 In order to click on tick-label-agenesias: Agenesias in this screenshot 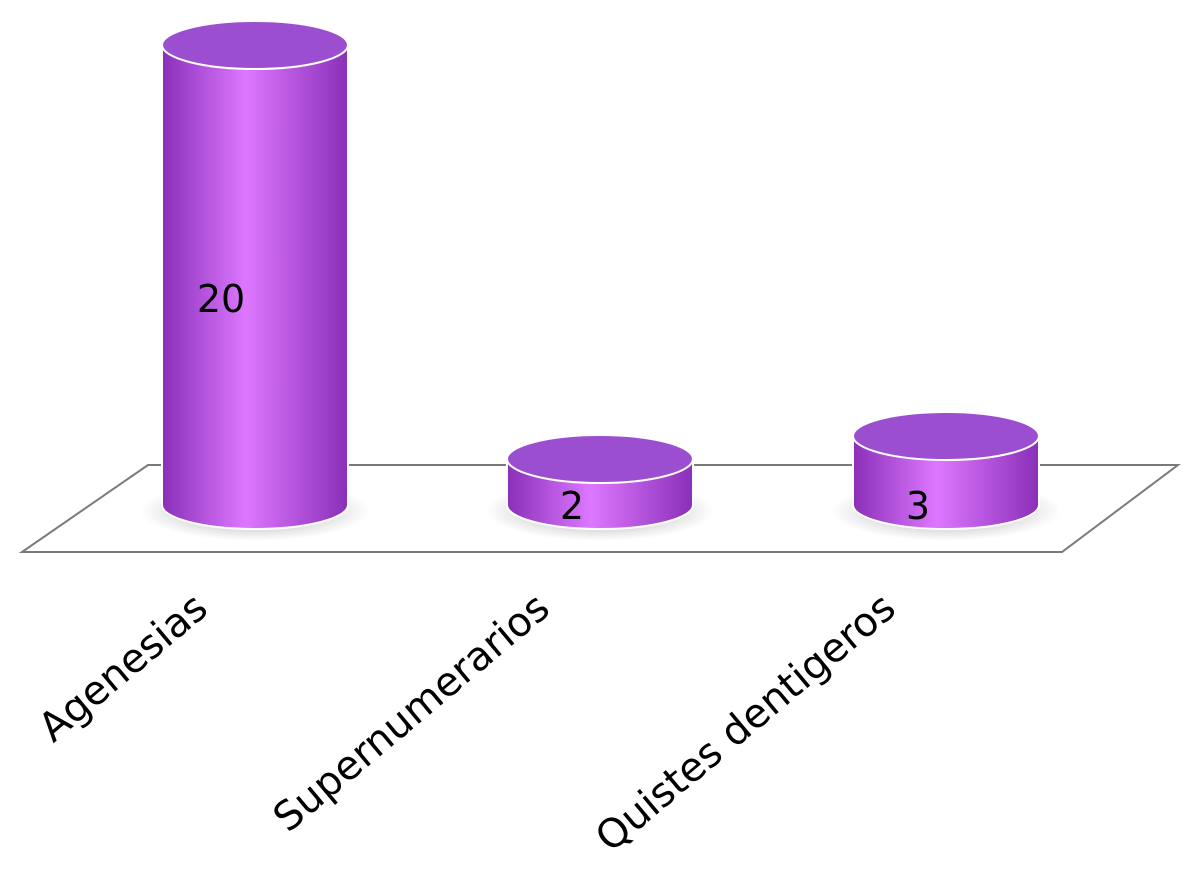, I will do `click(123, 667)`.